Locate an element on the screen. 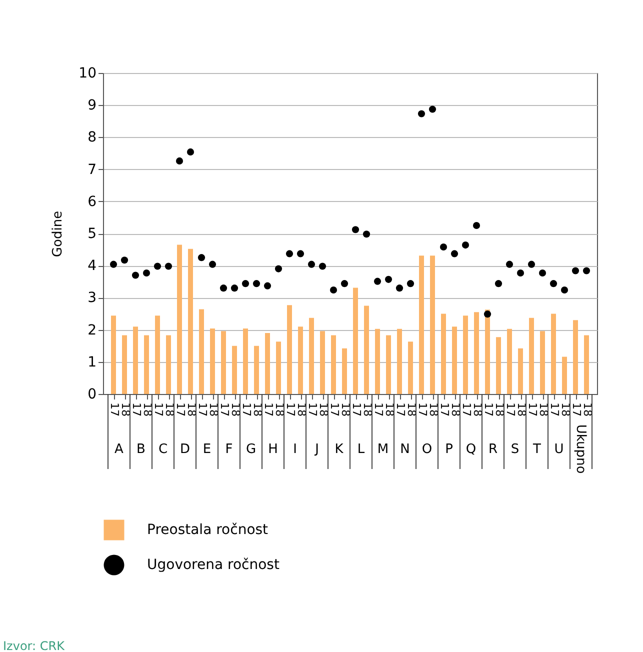 This screenshot has width=643, height=652. text: J is located at coordinates (316, 449).